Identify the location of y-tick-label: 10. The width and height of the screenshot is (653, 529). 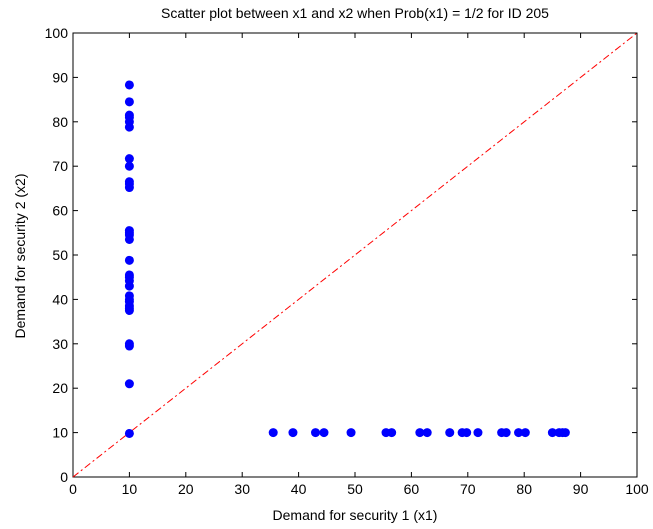
(60, 433).